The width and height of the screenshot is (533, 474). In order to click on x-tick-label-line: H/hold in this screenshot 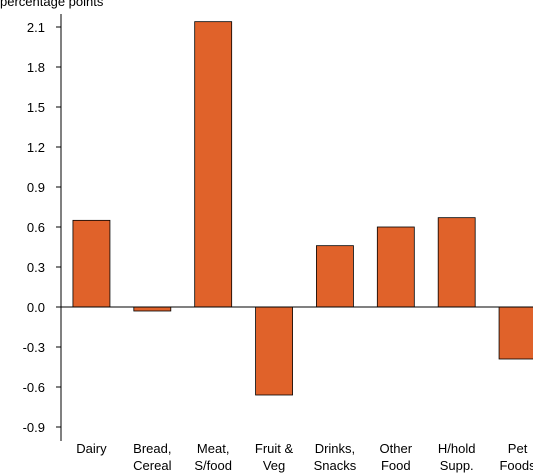, I will do `click(457, 448)`.